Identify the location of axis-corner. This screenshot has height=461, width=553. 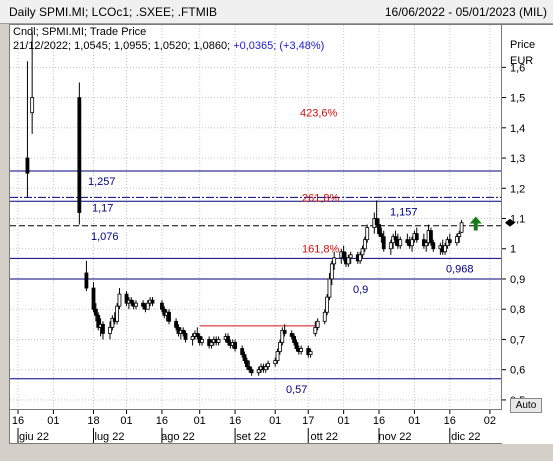
(527, 427).